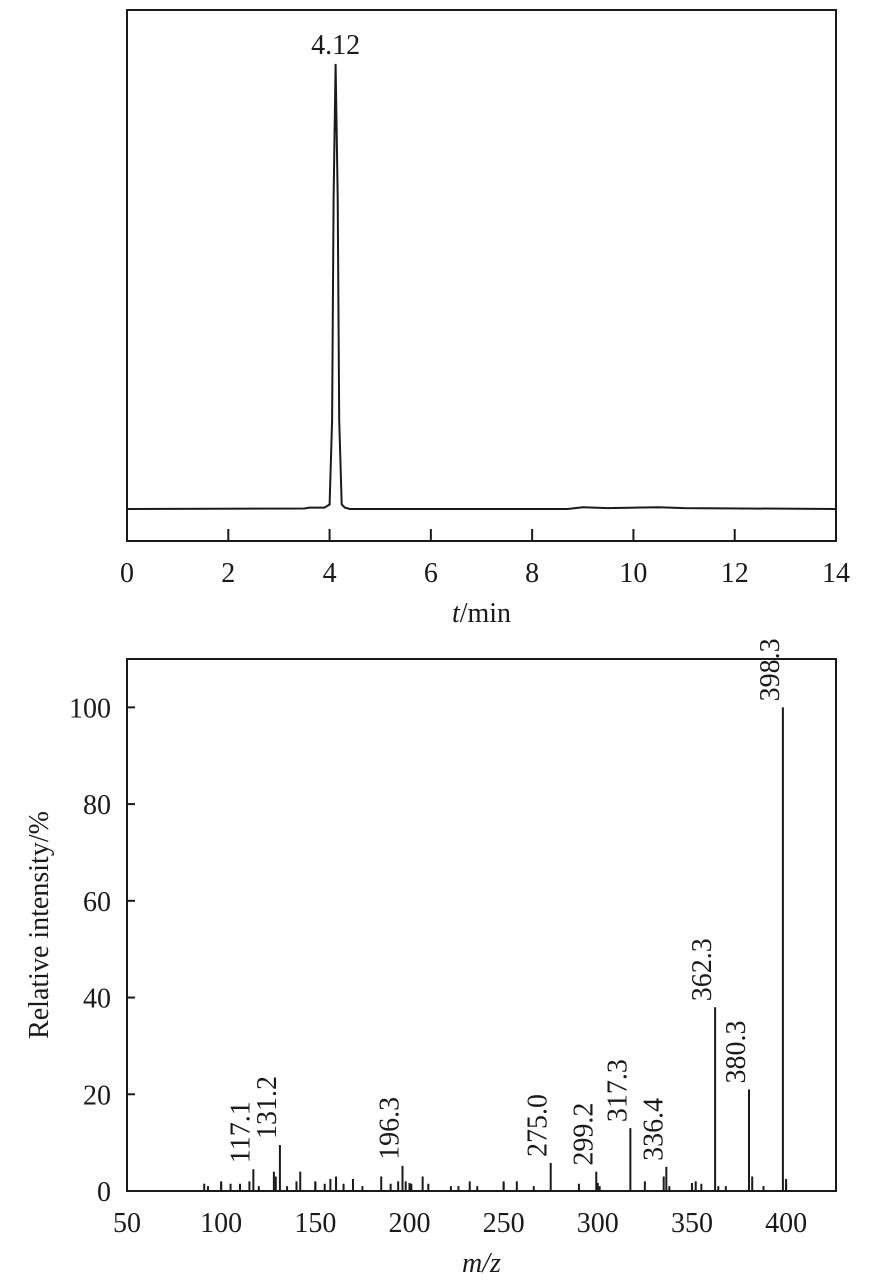 The width and height of the screenshot is (872, 1282). I want to click on x-axis-label: t/min, so click(481, 613).